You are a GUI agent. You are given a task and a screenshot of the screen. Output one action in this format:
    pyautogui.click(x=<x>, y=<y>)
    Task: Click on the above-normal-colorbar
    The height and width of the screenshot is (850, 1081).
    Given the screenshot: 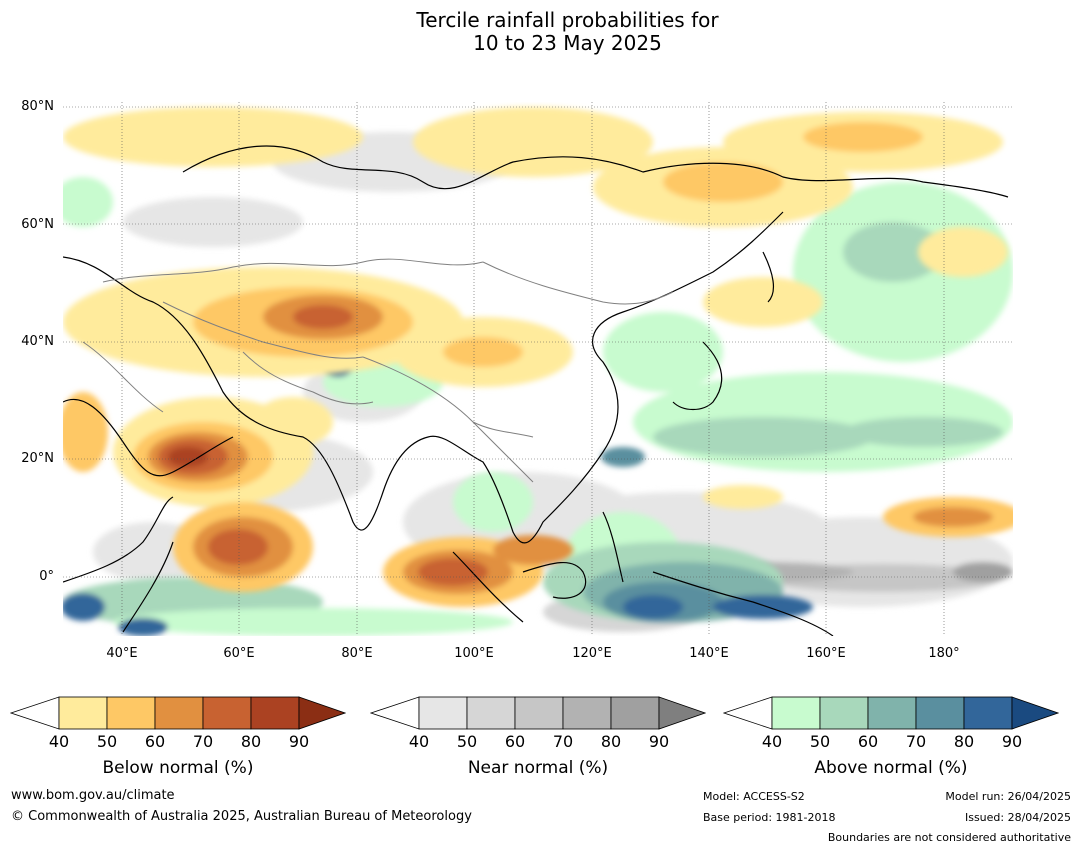 What is the action you would take?
    pyautogui.click(x=891, y=713)
    